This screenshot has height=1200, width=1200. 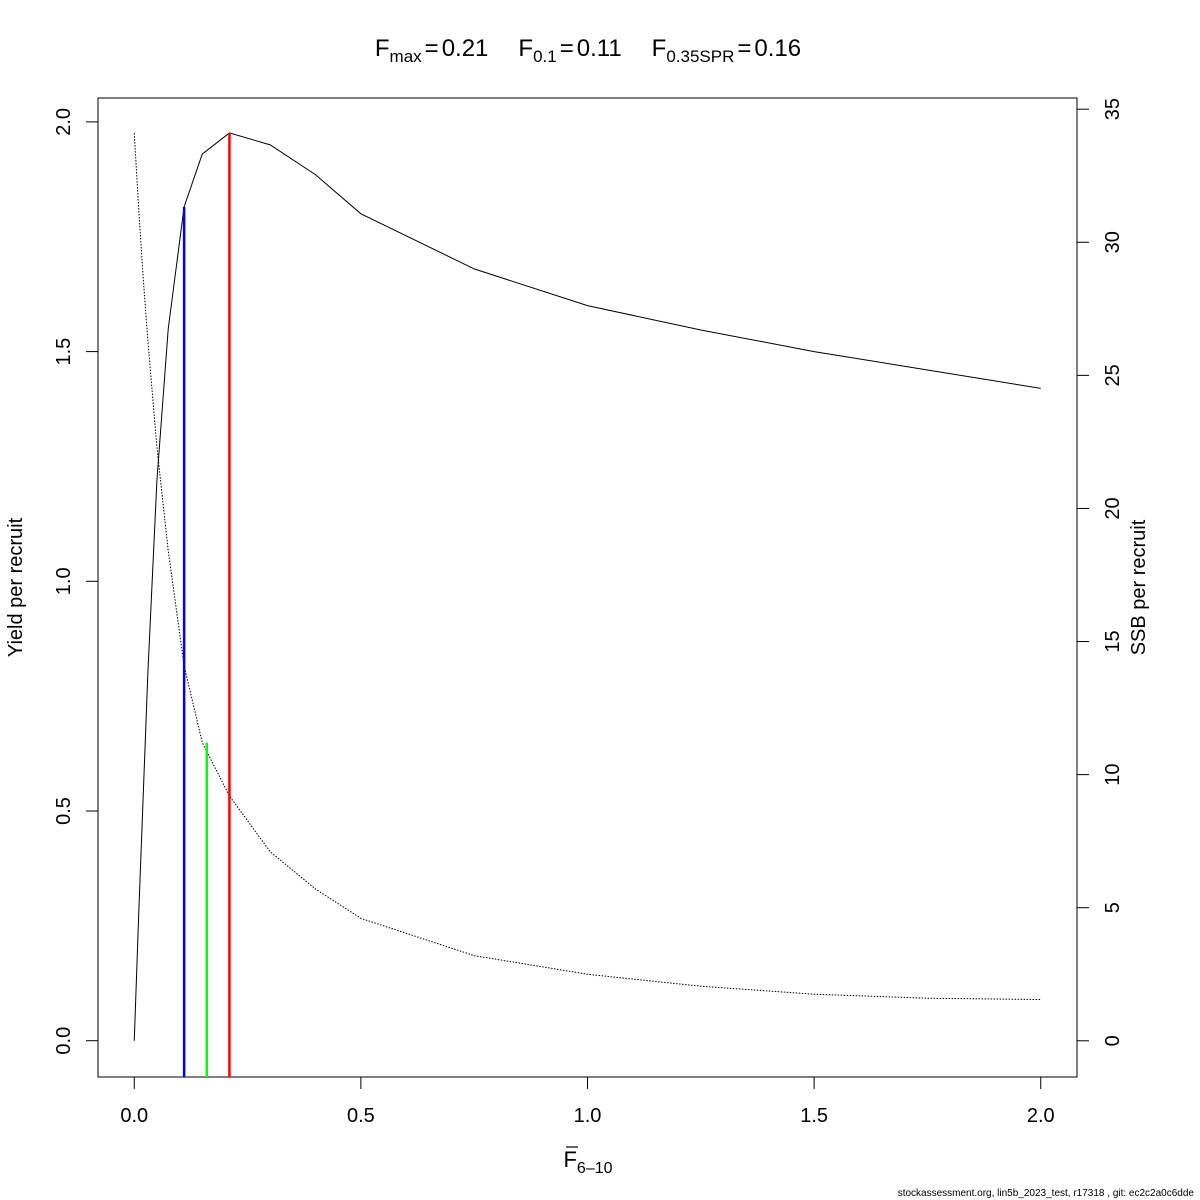 What do you see at coordinates (1113, 508) in the screenshot?
I see `y2-tick-label: 20` at bounding box center [1113, 508].